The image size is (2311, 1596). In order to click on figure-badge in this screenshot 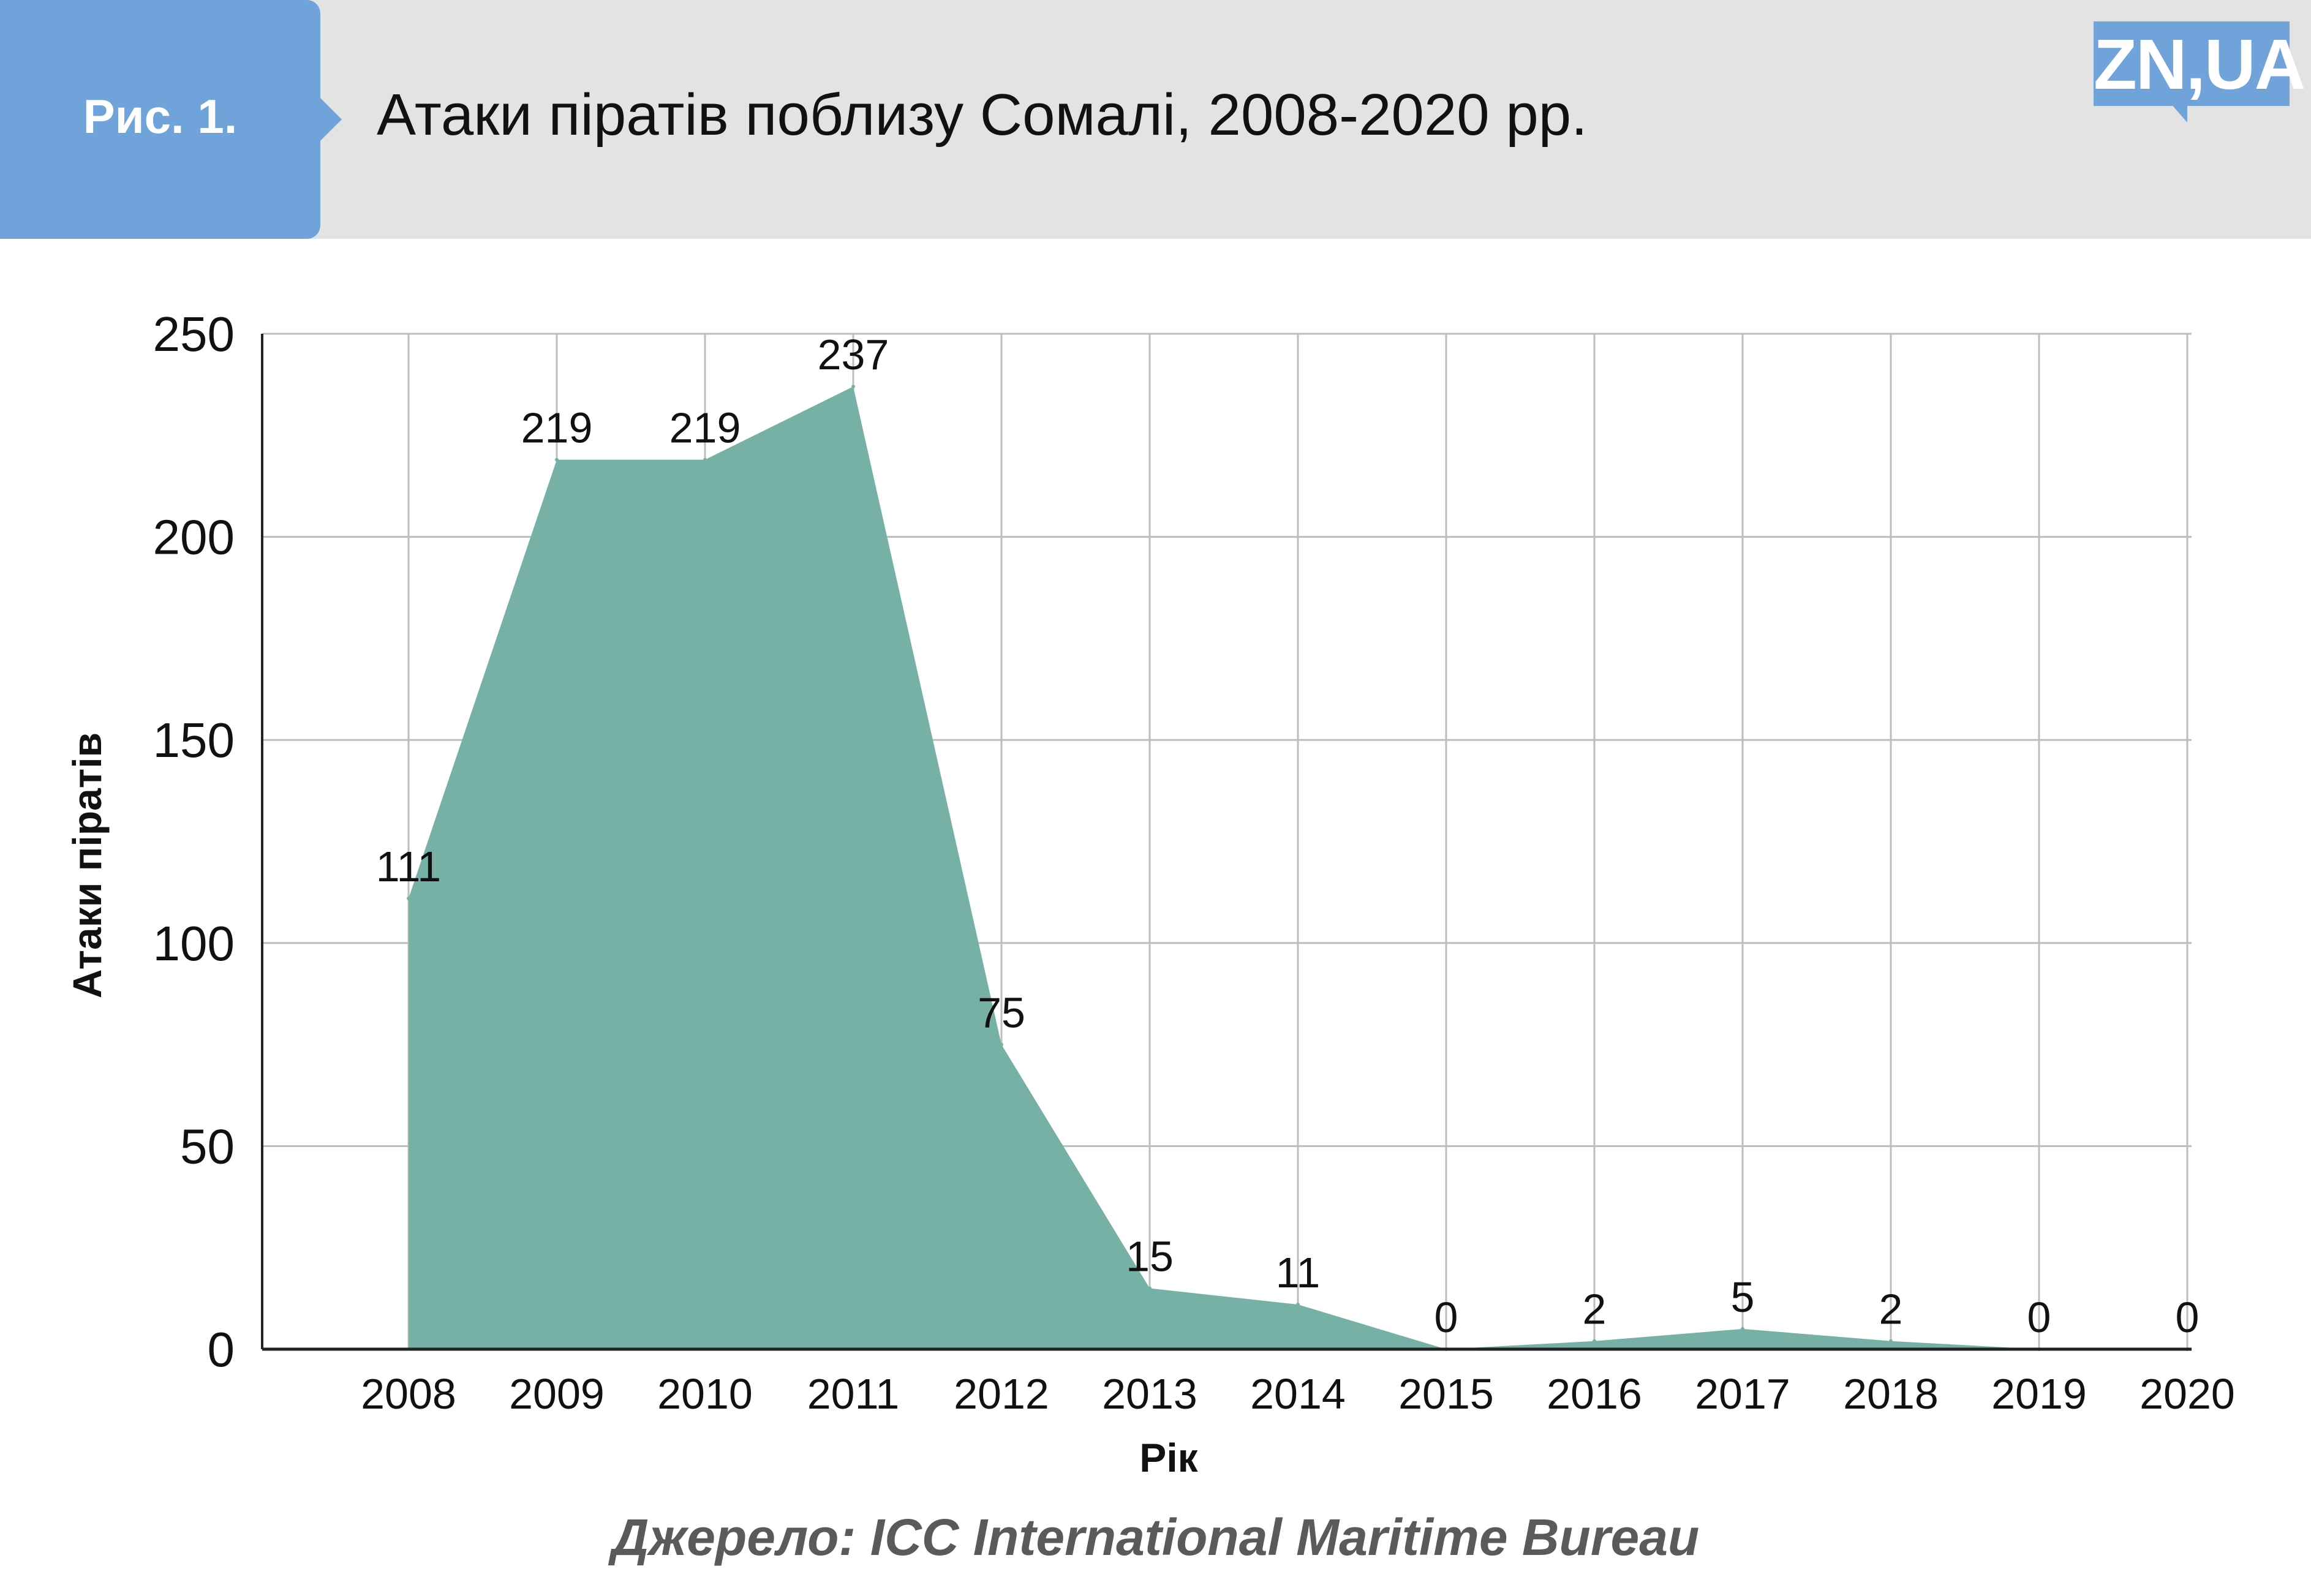, I will do `click(160, 119)`.